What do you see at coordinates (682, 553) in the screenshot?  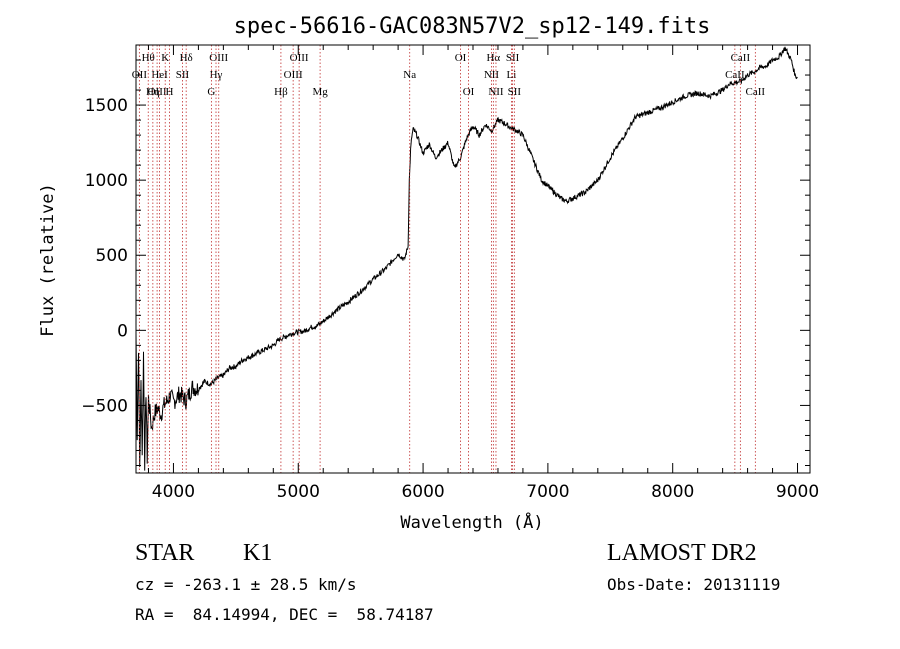 I see `survey-label: LAMOST DR2` at bounding box center [682, 553].